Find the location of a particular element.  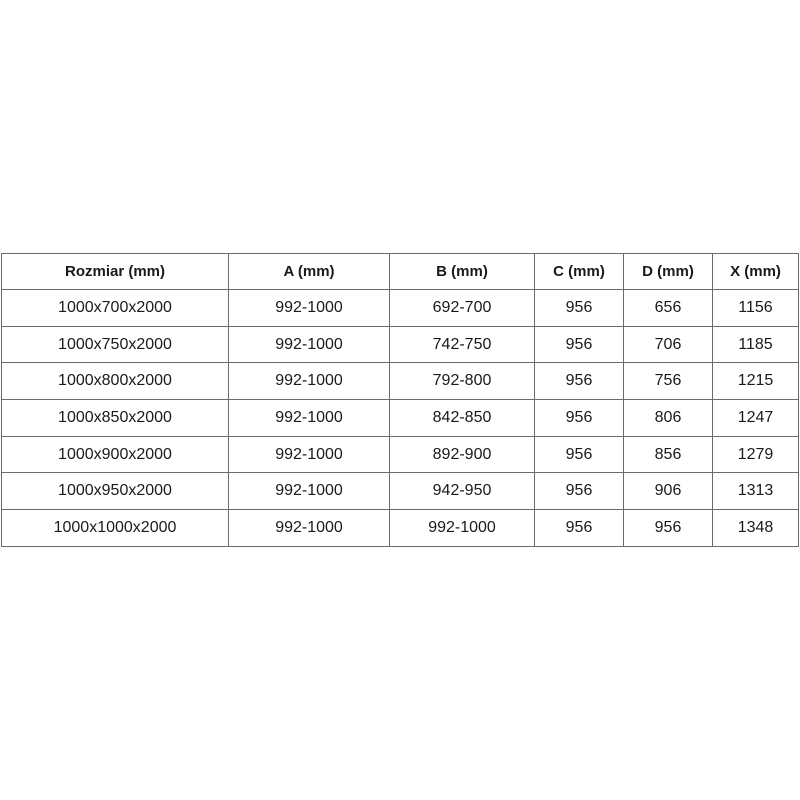

cell-size: 1000x800x2000 is located at coordinates (115, 381).